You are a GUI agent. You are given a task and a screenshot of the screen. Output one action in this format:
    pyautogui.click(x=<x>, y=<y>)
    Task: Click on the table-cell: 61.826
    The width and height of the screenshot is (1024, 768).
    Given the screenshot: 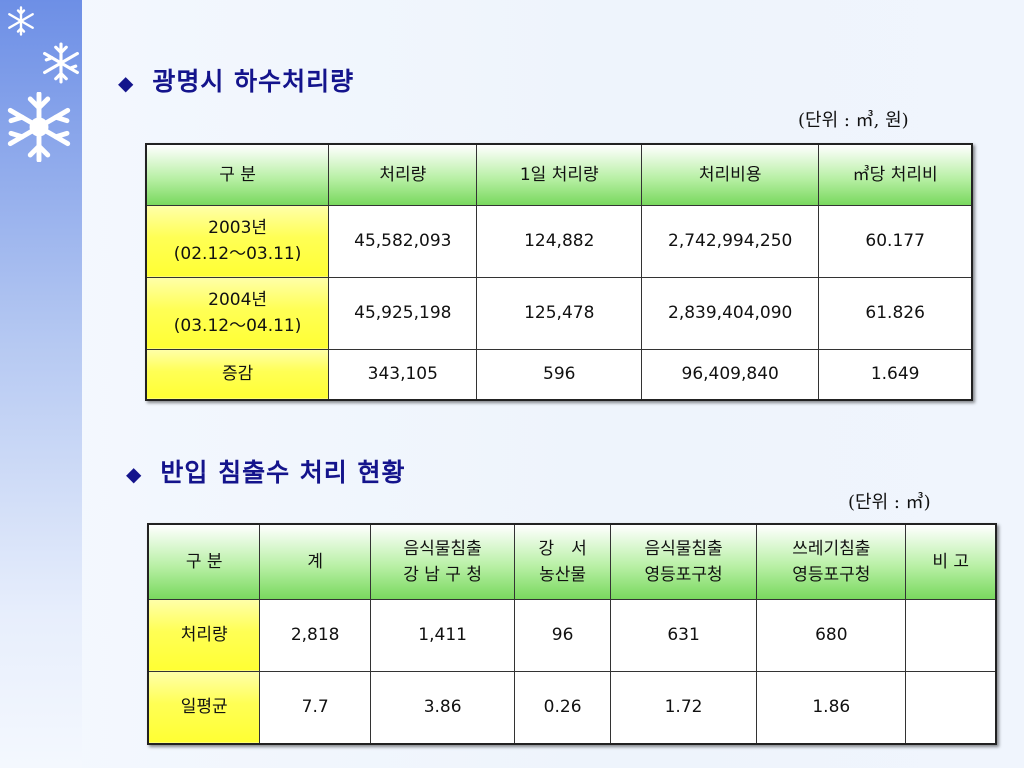 What is the action you would take?
    pyautogui.click(x=895, y=313)
    